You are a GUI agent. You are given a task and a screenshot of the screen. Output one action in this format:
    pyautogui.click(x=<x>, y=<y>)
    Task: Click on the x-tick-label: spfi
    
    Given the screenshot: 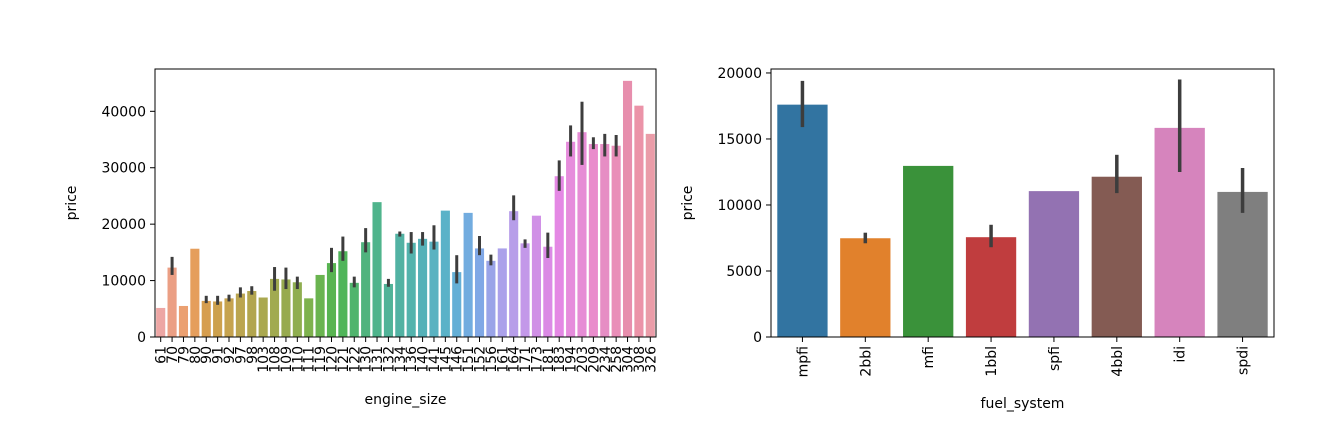 What is the action you would take?
    pyautogui.click(x=1055, y=358)
    